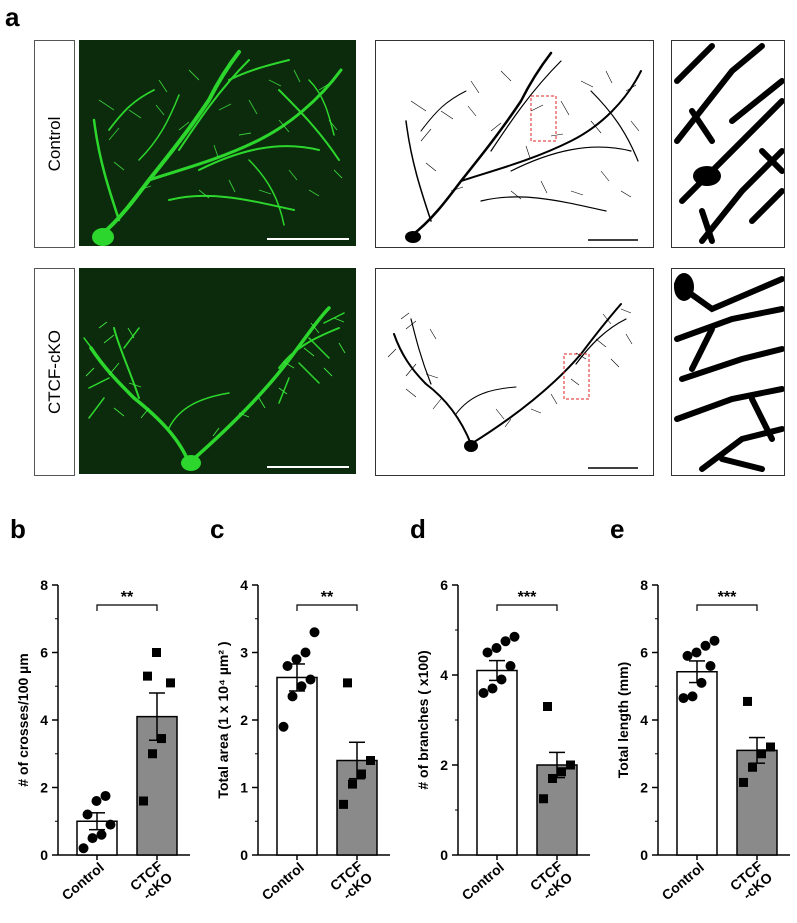 The image size is (797, 923). I want to click on zoom-control, so click(728, 144).